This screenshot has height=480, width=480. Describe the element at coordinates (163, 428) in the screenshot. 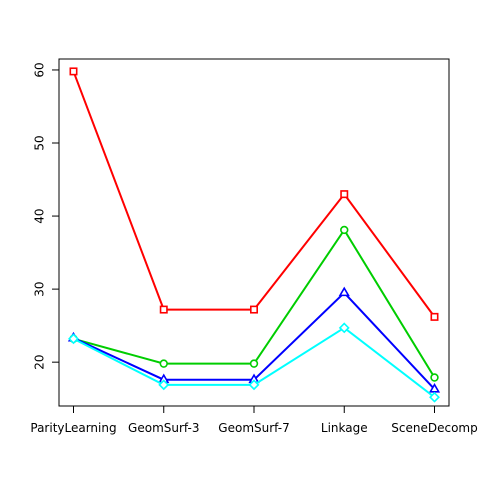

I see `x-tick-label: GeomSurf-3` at that location.